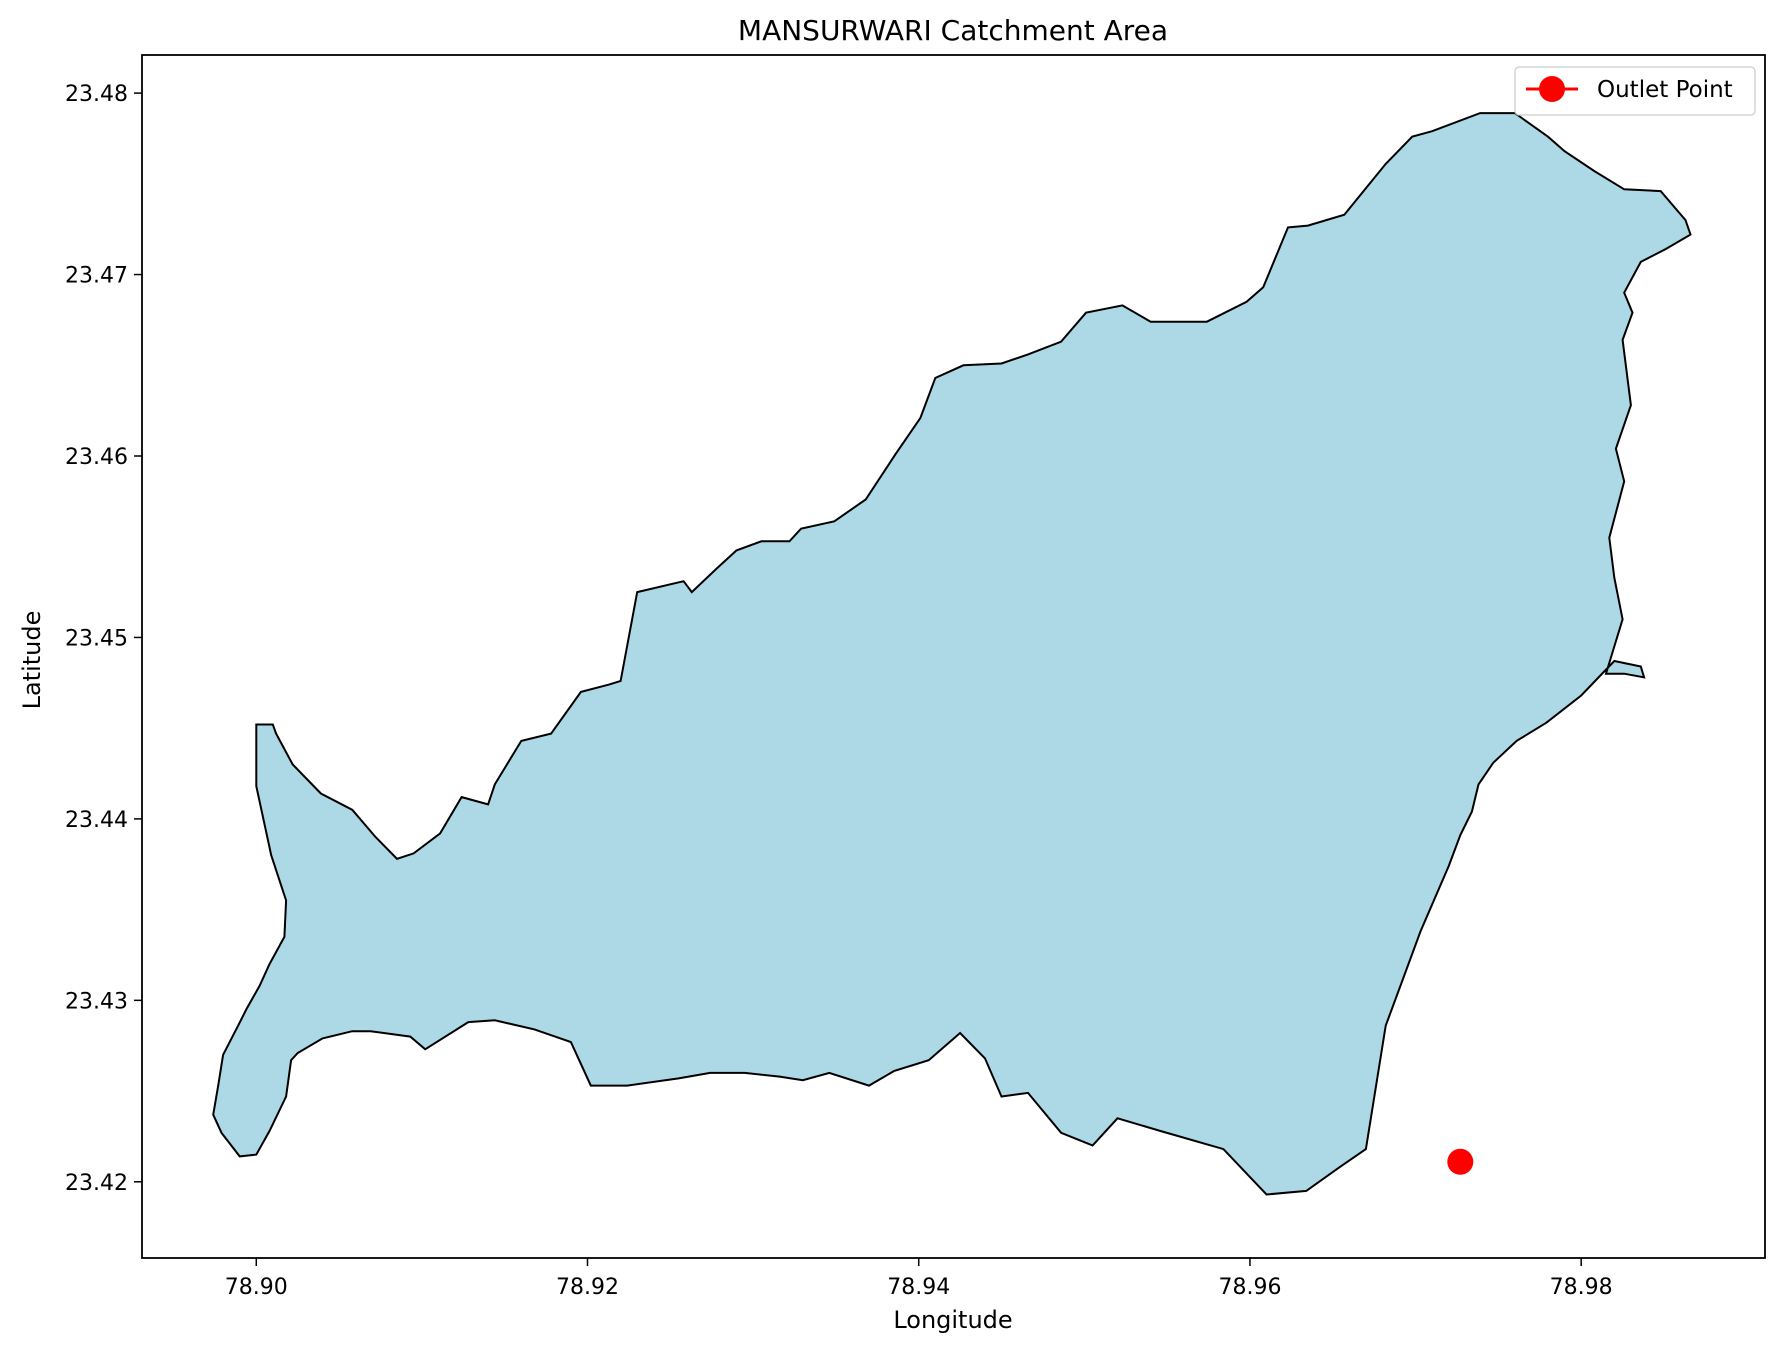 The image size is (1781, 1348). Describe the element at coordinates (96, 94) in the screenshot. I see `y-tick-label: 23.48` at that location.